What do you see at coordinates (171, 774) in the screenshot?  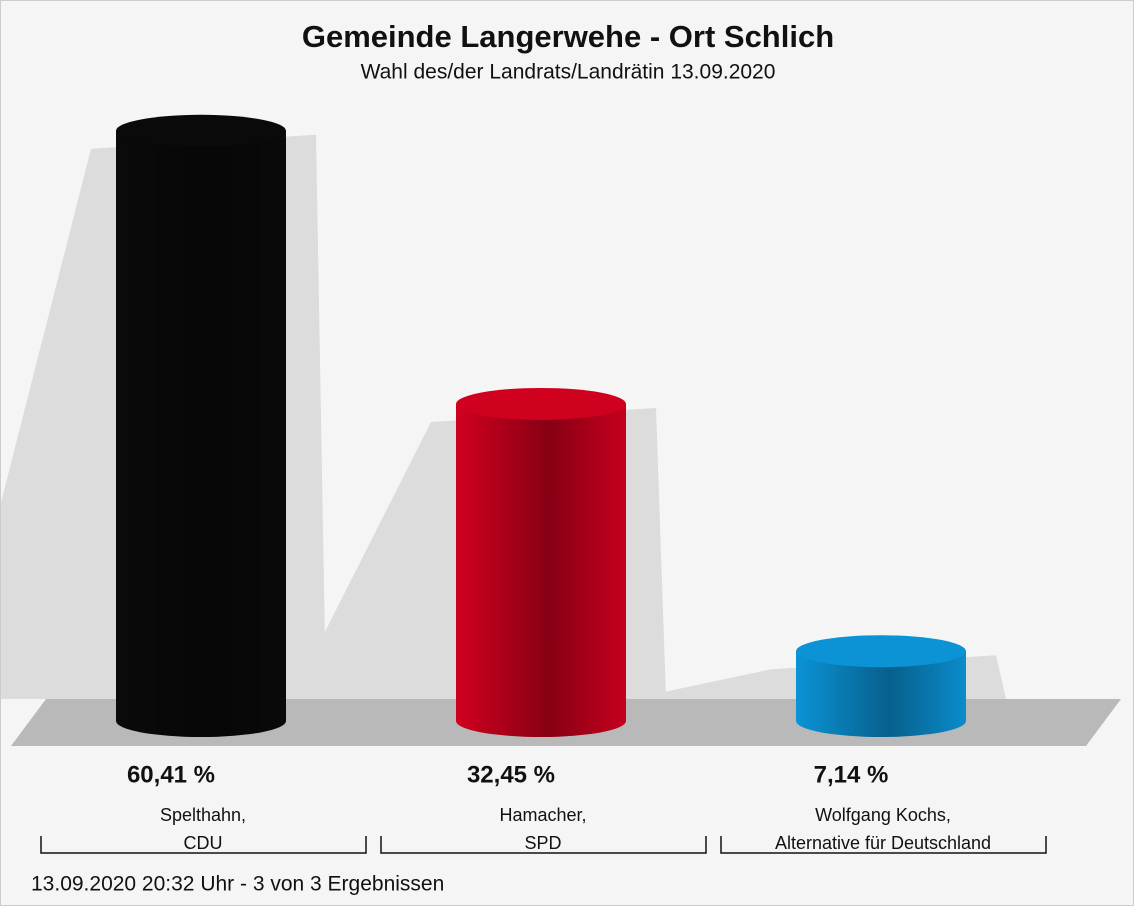 I see `value-label: 60,41 %` at bounding box center [171, 774].